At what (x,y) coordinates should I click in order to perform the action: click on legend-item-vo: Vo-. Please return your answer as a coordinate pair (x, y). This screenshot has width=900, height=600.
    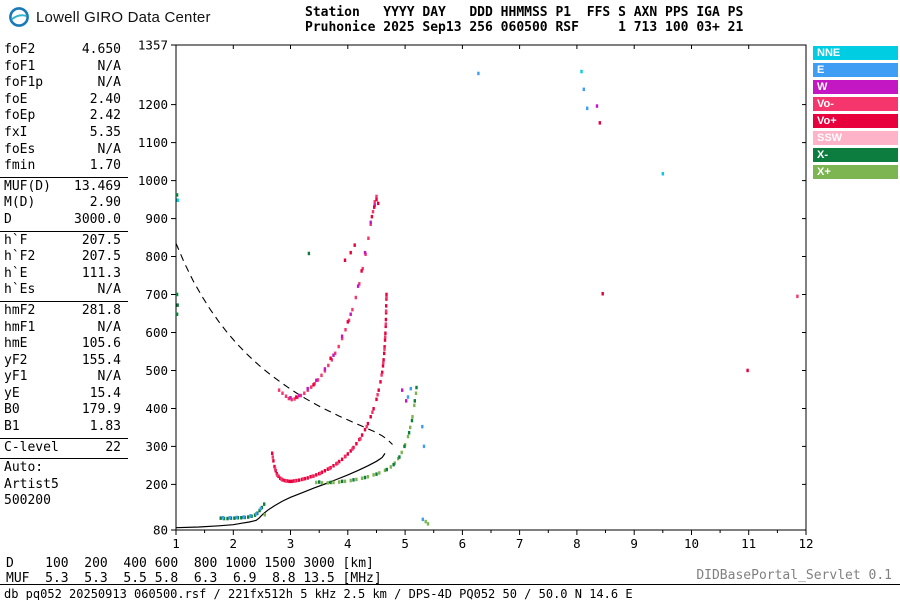
    Looking at the image, I should click on (855, 104).